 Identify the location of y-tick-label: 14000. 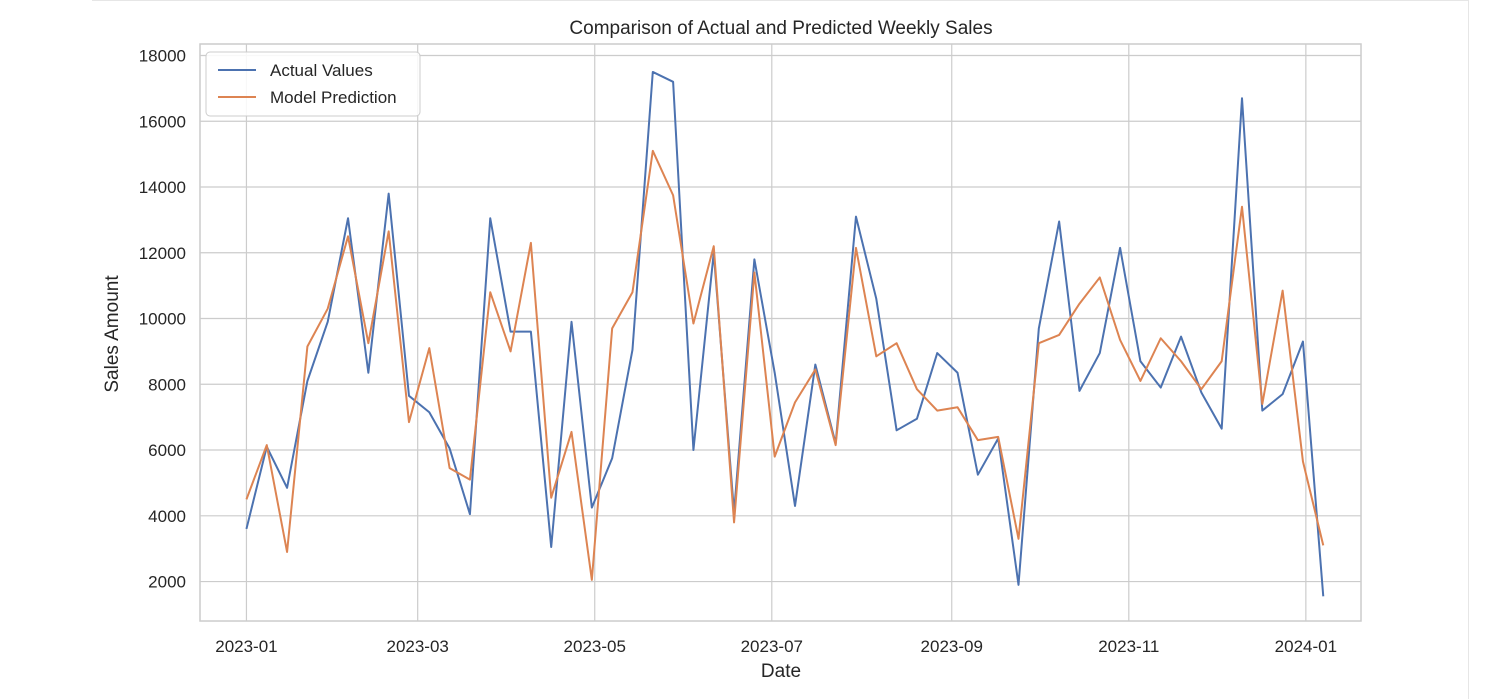
(162, 187).